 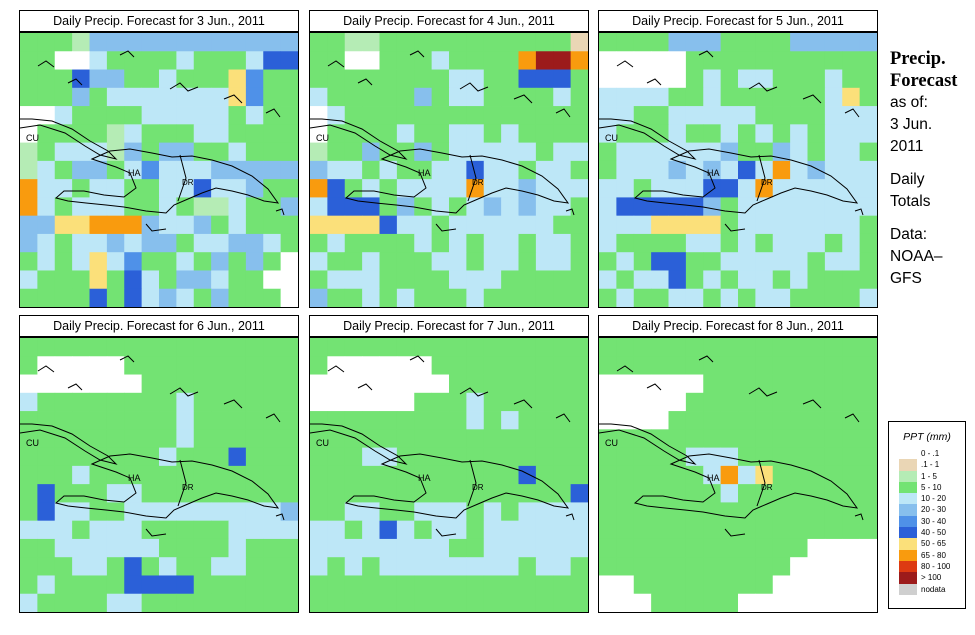 I want to click on country-label-cu: CU, so click(x=611, y=443).